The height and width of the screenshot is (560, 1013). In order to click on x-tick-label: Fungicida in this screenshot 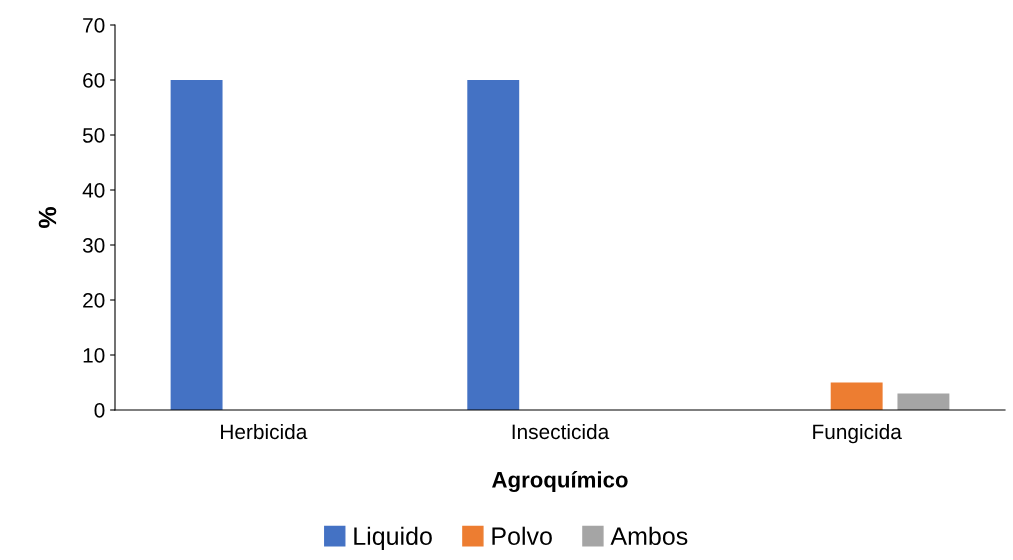, I will do `click(857, 433)`.